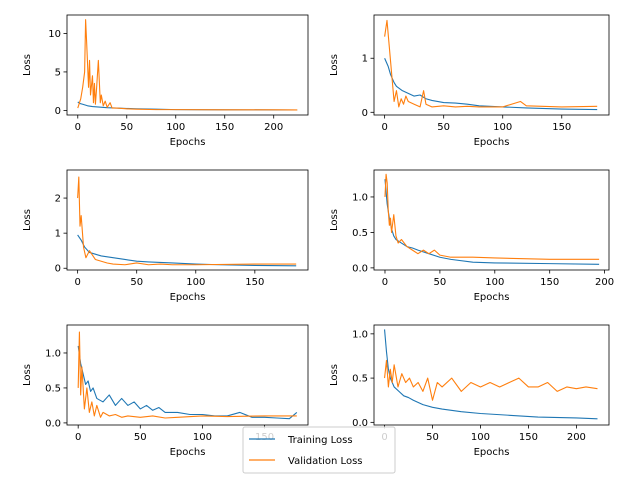 The image size is (640, 480). I want to click on legend-label-validation: Validation Loss, so click(325, 461).